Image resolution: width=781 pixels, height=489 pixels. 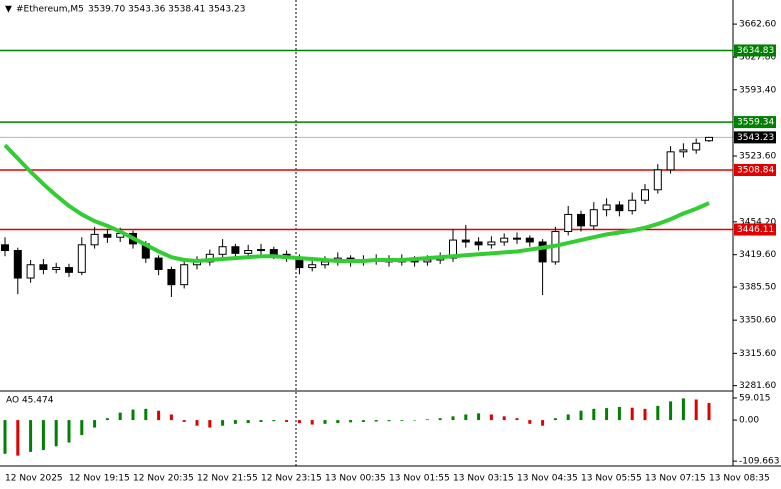 What do you see at coordinates (483, 479) in the screenshot?
I see `x-tick-label: 13 Nov 03:15` at bounding box center [483, 479].